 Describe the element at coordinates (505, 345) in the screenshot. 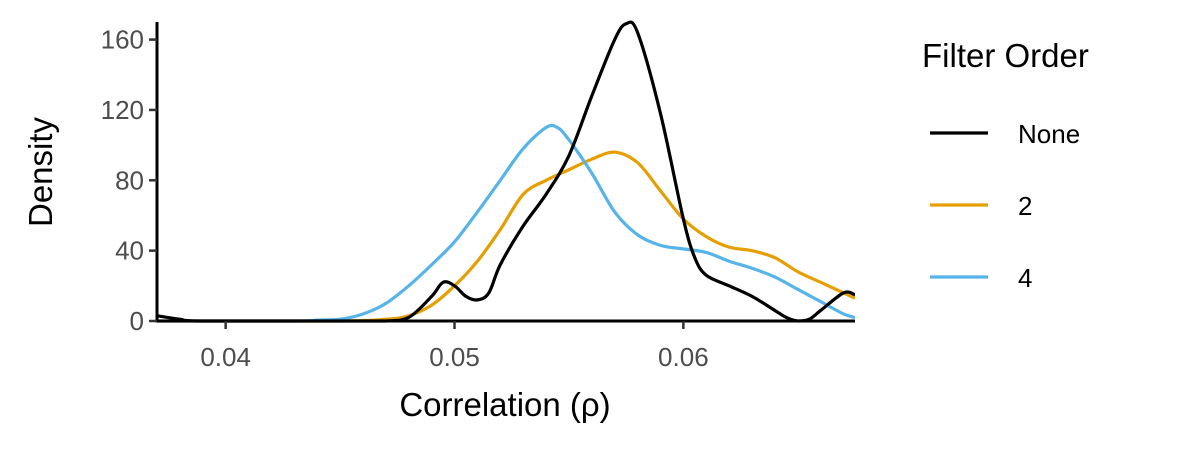

I see `x-axis: 0.04 0.05 0.06` at that location.